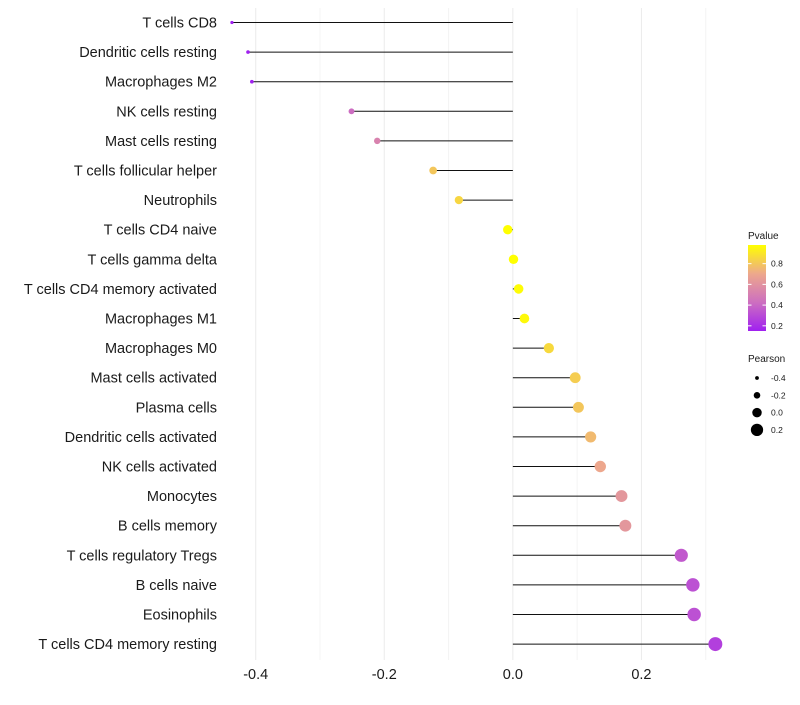 The width and height of the screenshot is (800, 705). I want to click on pvalue-tick-label: 0.8, so click(777, 264).